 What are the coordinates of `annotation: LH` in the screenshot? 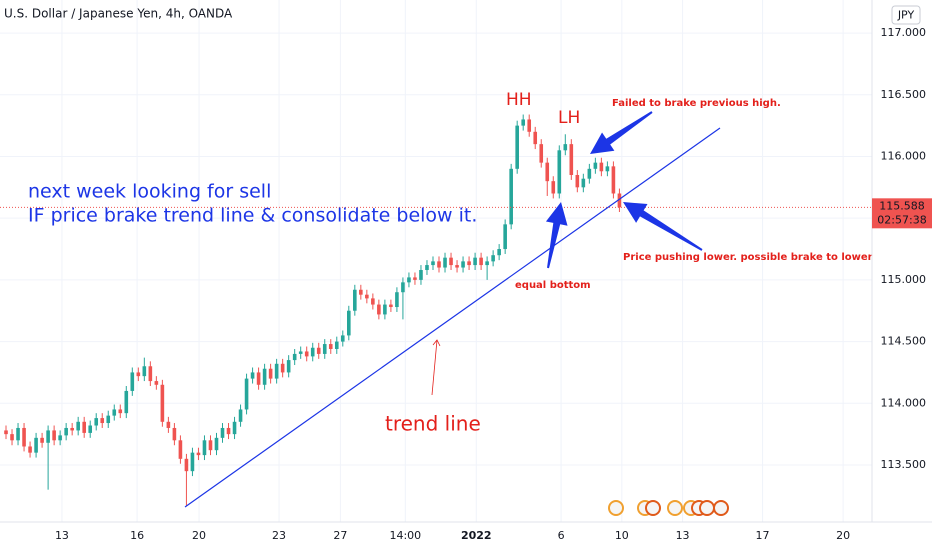 It's located at (569, 118).